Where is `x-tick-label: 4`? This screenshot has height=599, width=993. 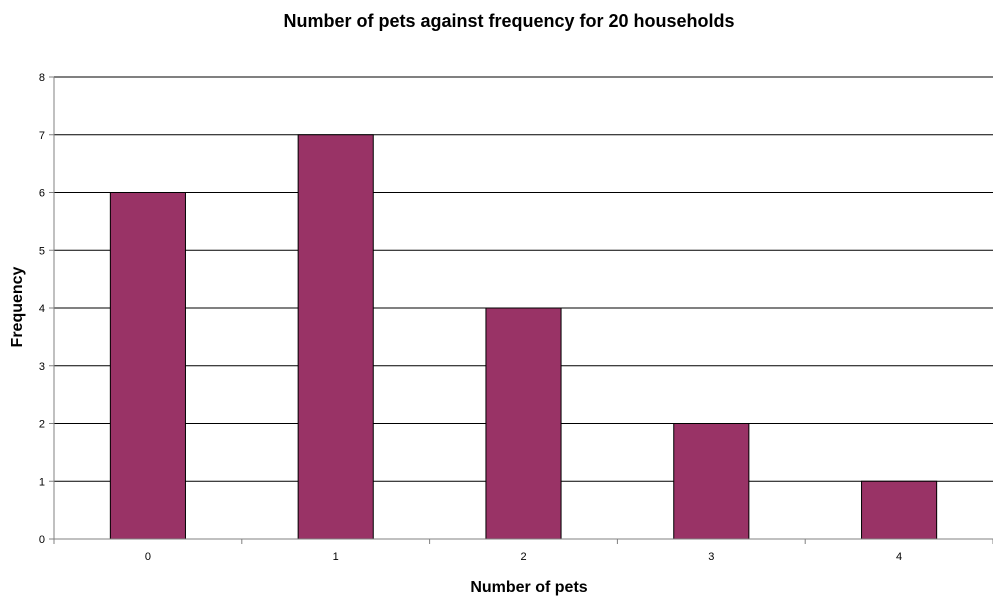
x-tick-label: 4 is located at coordinates (899, 557).